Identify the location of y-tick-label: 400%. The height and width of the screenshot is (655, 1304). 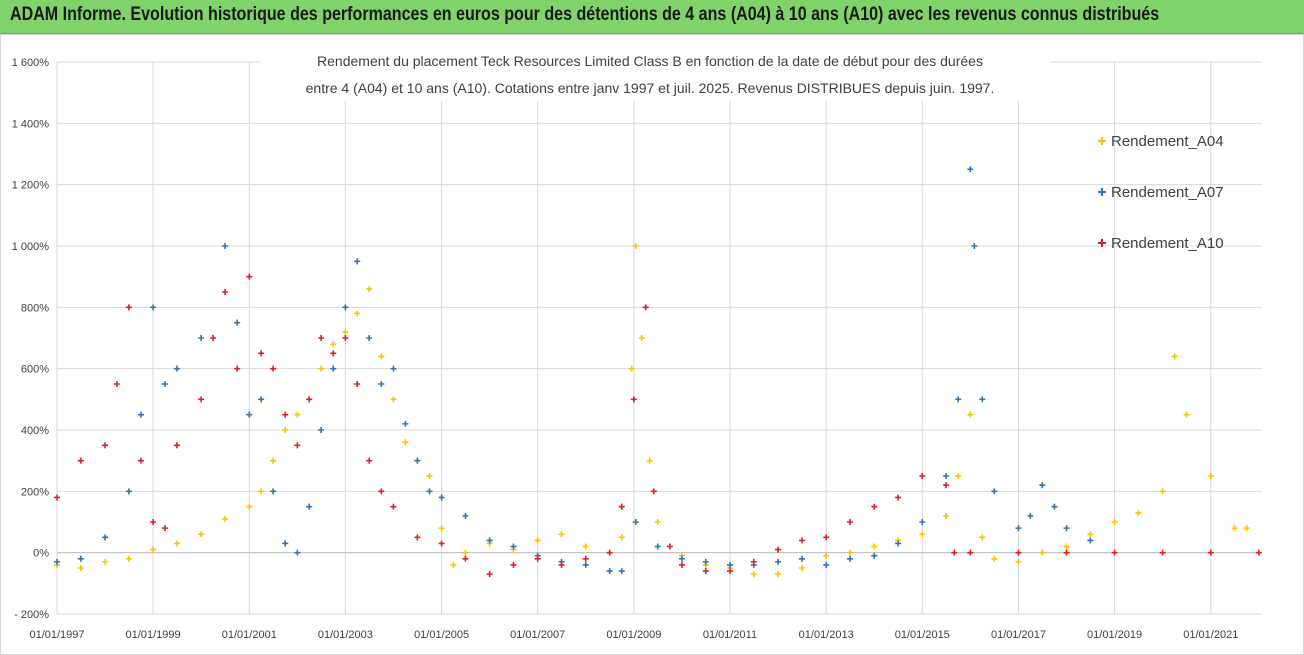
(35, 431).